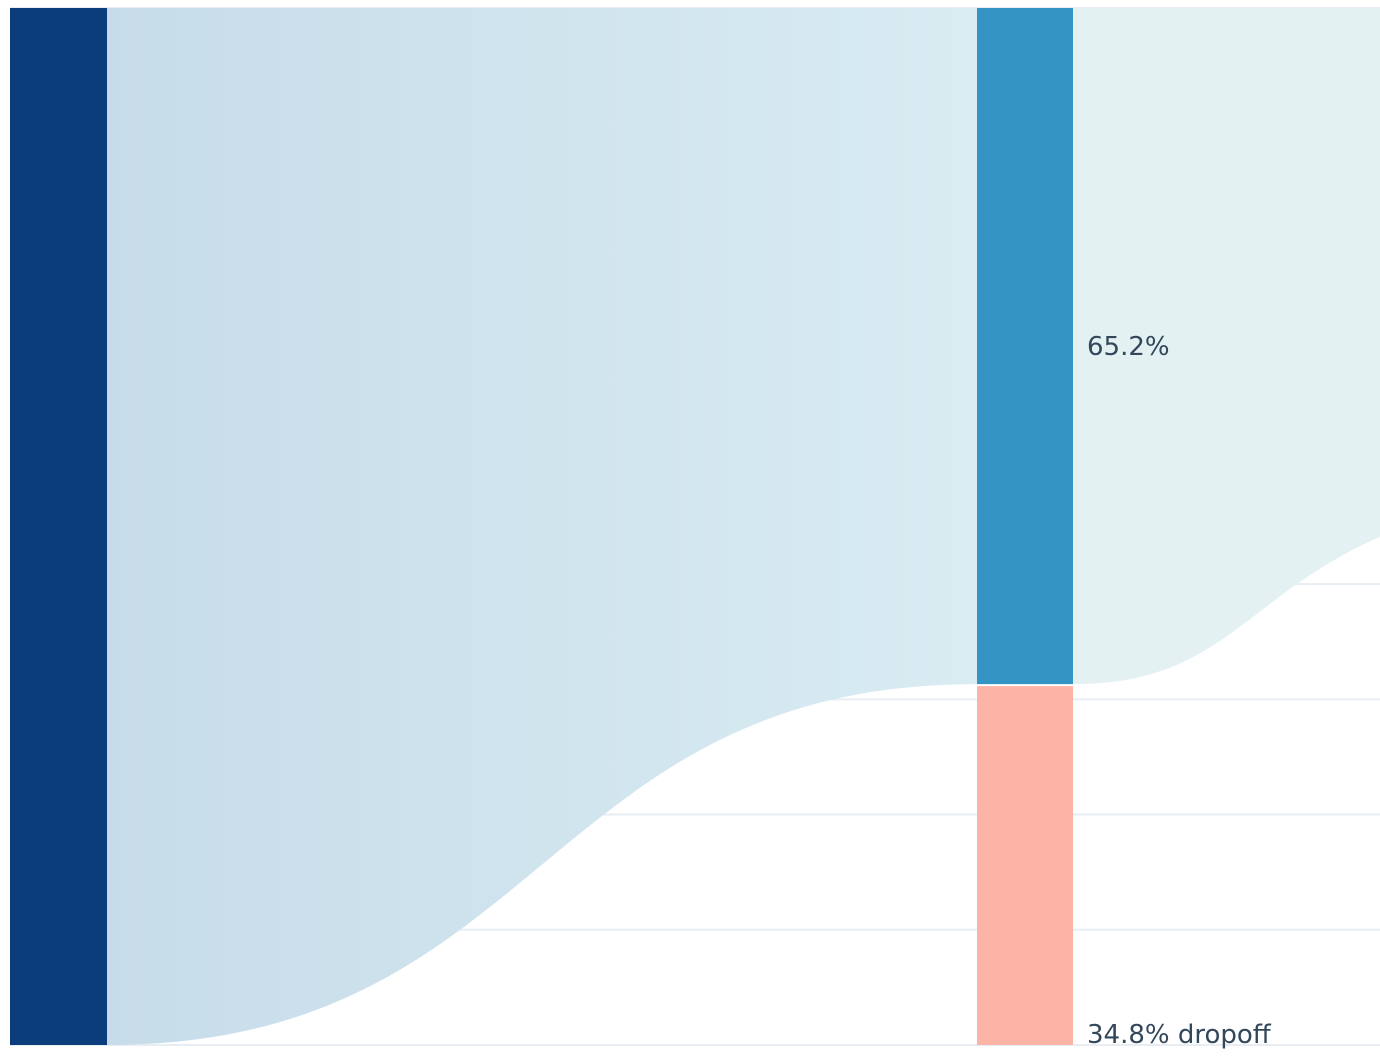 This screenshot has width=1380, height=1060. I want to click on labels: 65.2% 34.8% dropoff, so click(1179, 691).